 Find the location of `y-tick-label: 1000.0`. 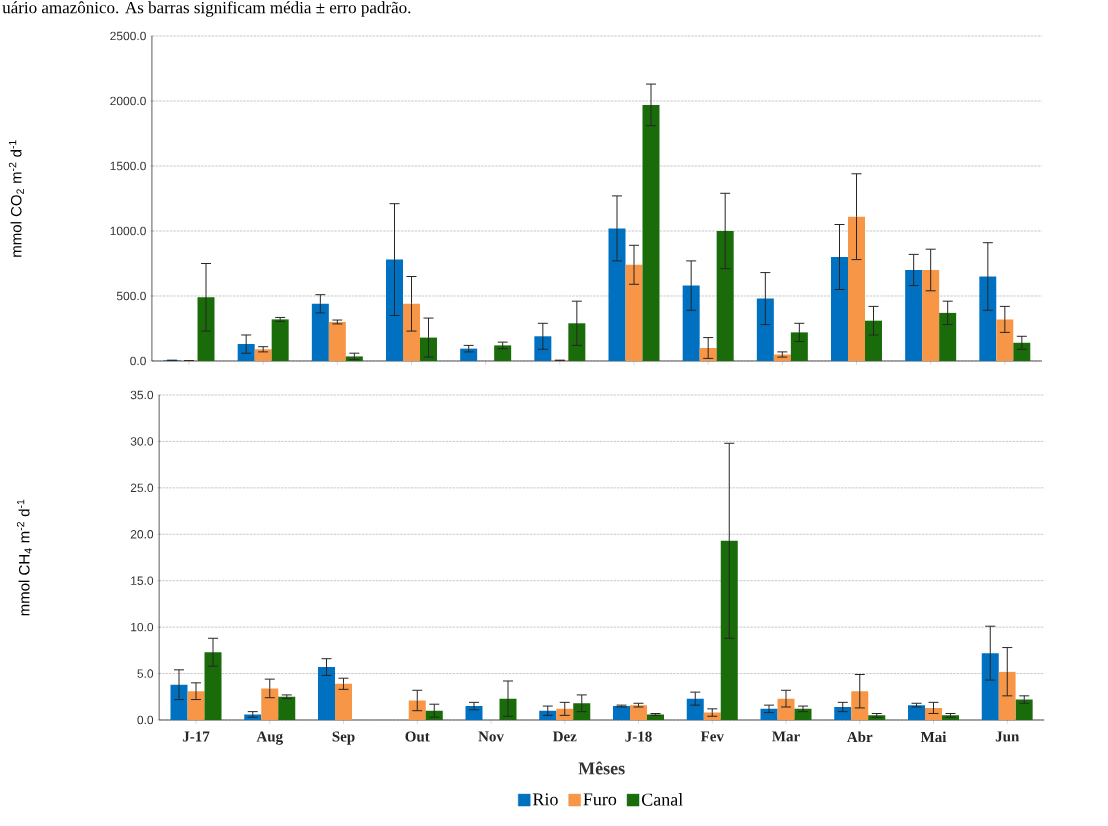

y-tick-label: 1000.0 is located at coordinates (128, 231).